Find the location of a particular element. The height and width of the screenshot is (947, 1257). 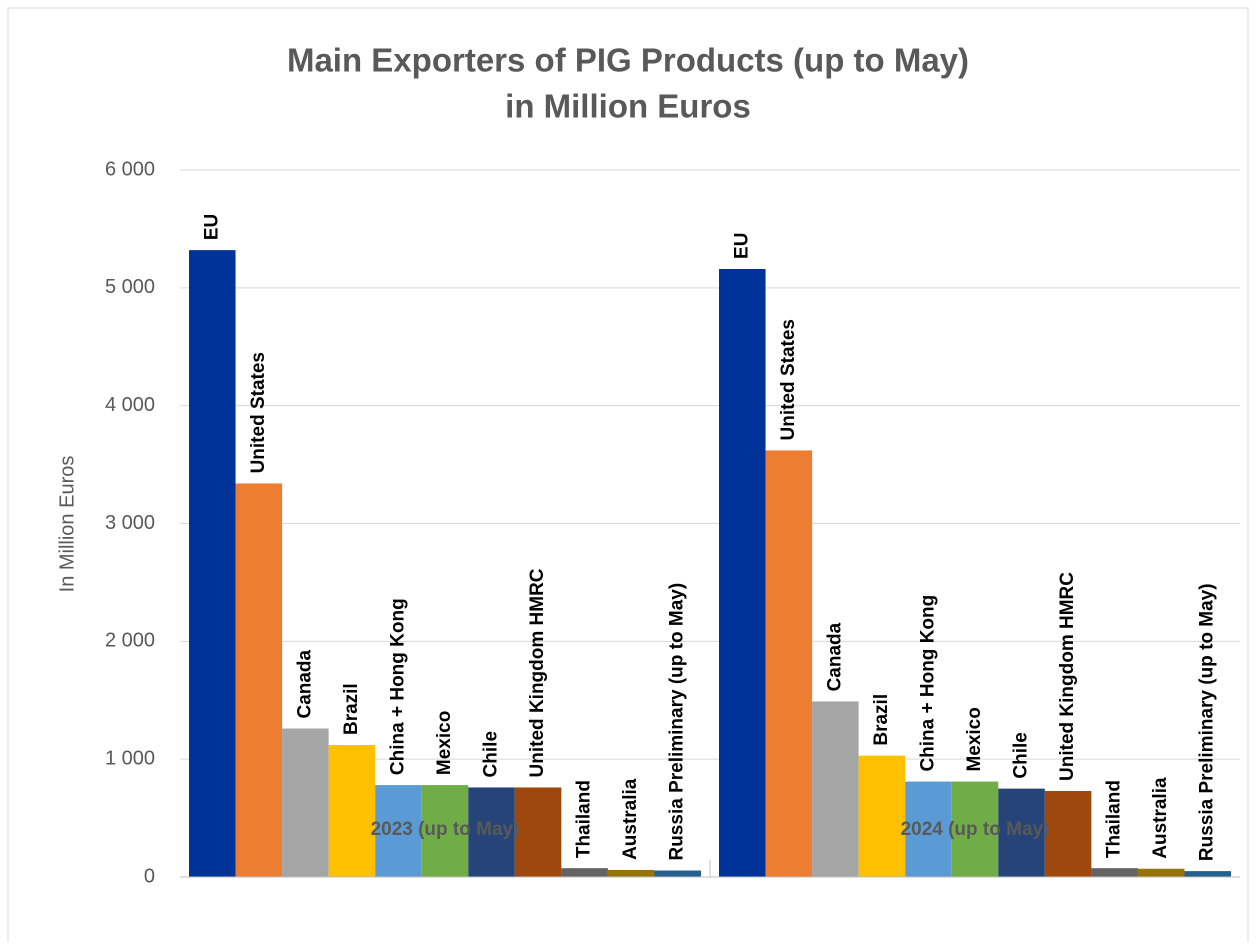

x-tick-label: 2024 (up to May) is located at coordinates (975, 829).